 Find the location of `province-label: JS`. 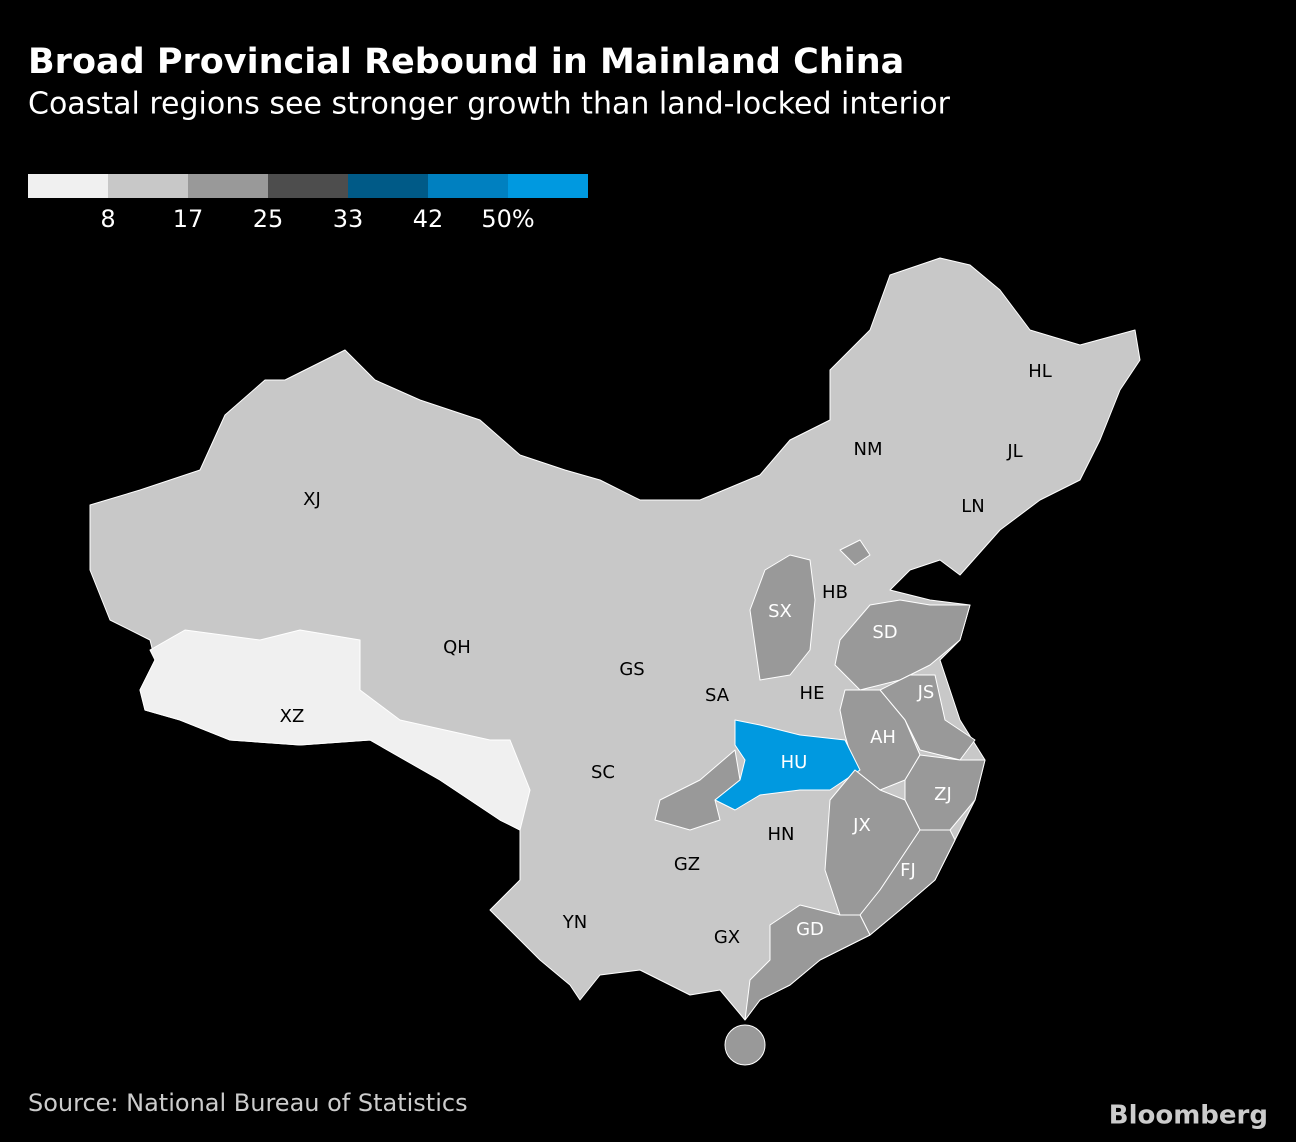

province-label: JS is located at coordinates (926, 692).